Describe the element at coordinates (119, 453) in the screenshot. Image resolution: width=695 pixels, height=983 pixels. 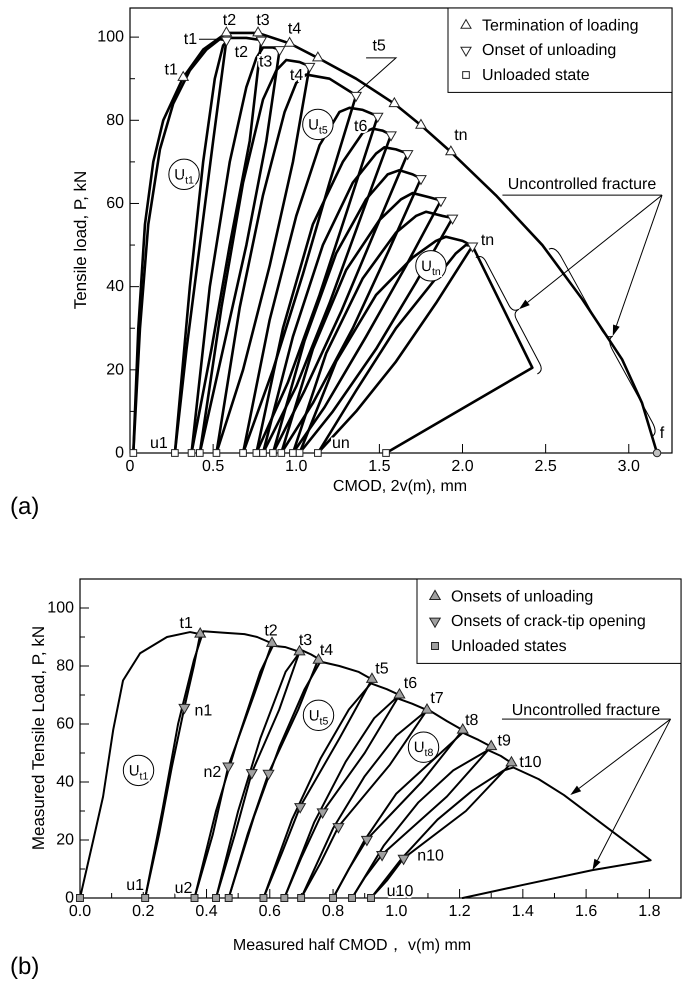
I see `y-tick-label: 0` at that location.